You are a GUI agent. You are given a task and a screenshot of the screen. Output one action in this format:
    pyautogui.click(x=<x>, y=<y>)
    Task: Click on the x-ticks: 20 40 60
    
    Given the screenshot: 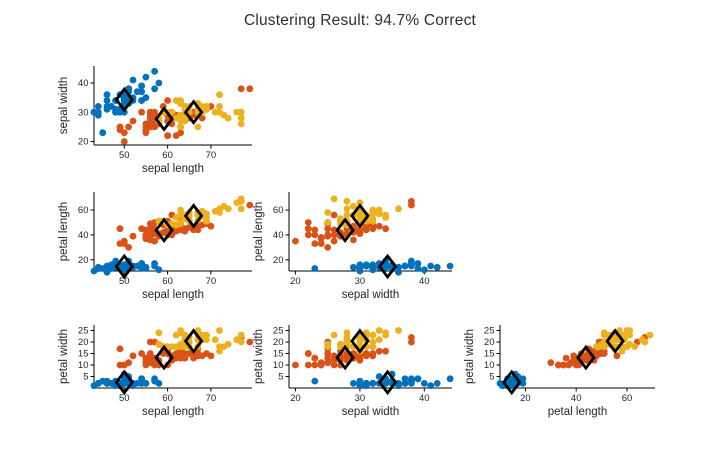 What is the action you would take?
    pyautogui.click(x=576, y=396)
    